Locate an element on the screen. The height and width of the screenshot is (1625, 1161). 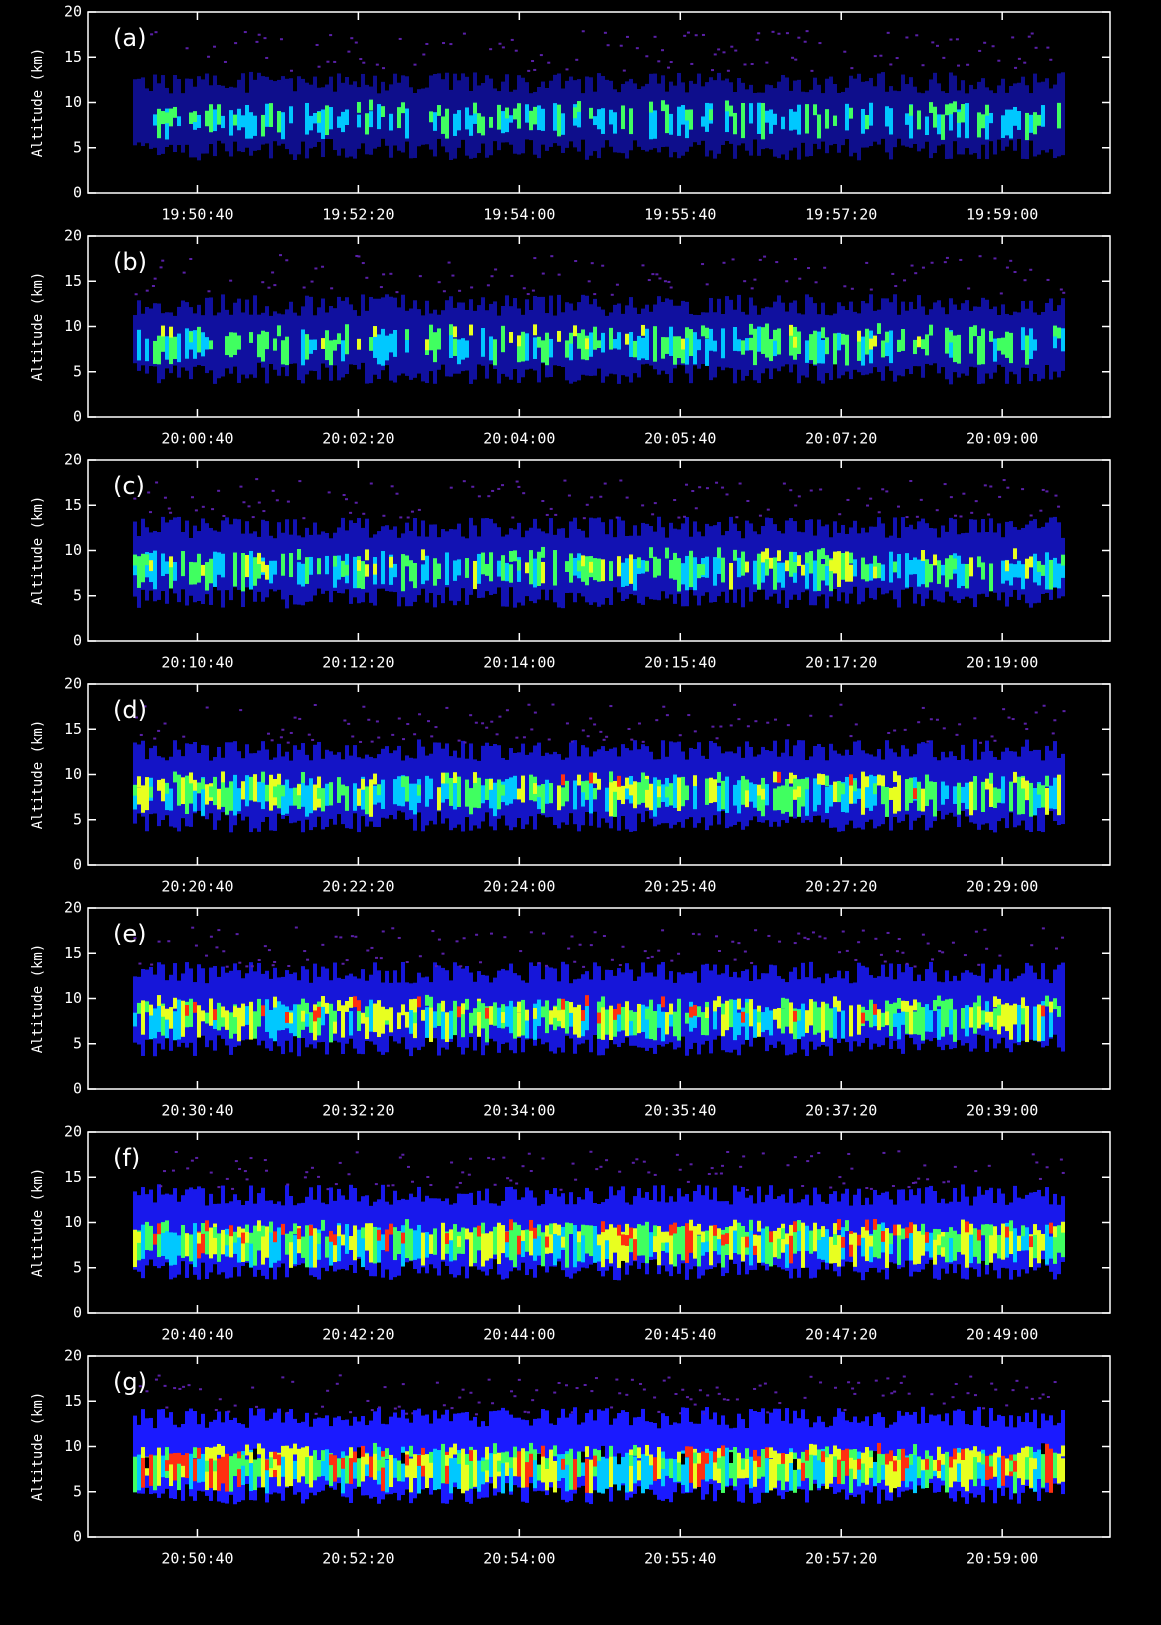
x-tick-label: 20:07:20 is located at coordinates (841, 439).